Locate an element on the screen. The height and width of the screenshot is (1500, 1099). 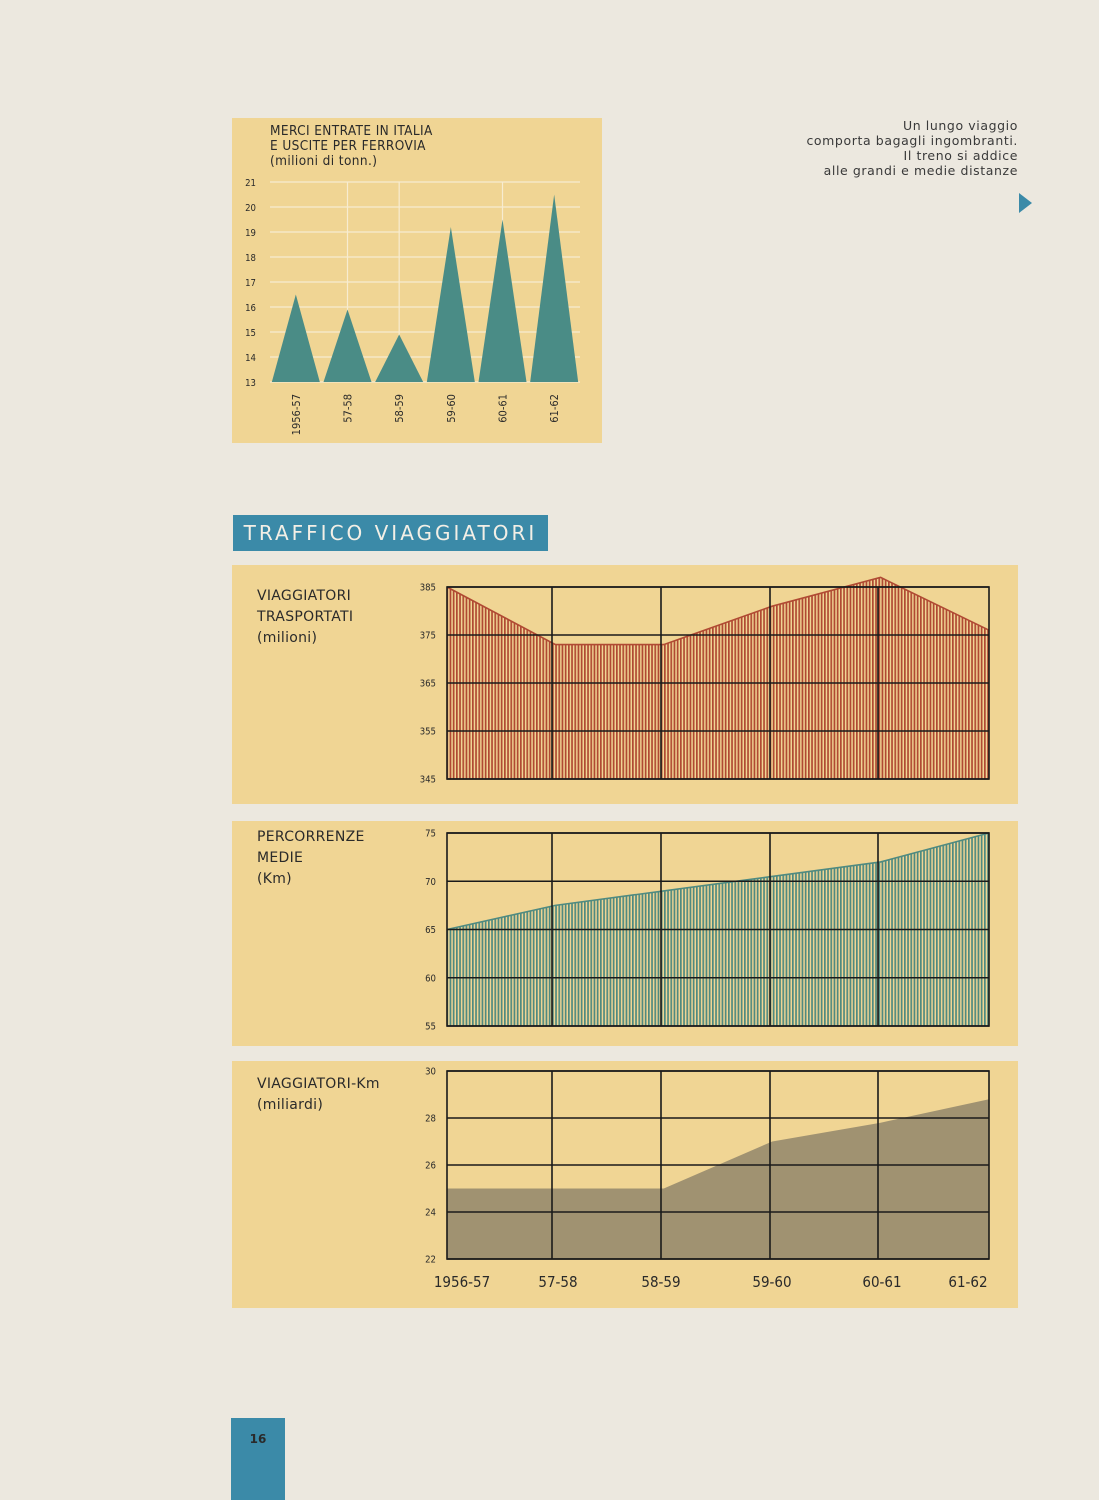
y-tick-label: 28 is located at coordinates (430, 1119).